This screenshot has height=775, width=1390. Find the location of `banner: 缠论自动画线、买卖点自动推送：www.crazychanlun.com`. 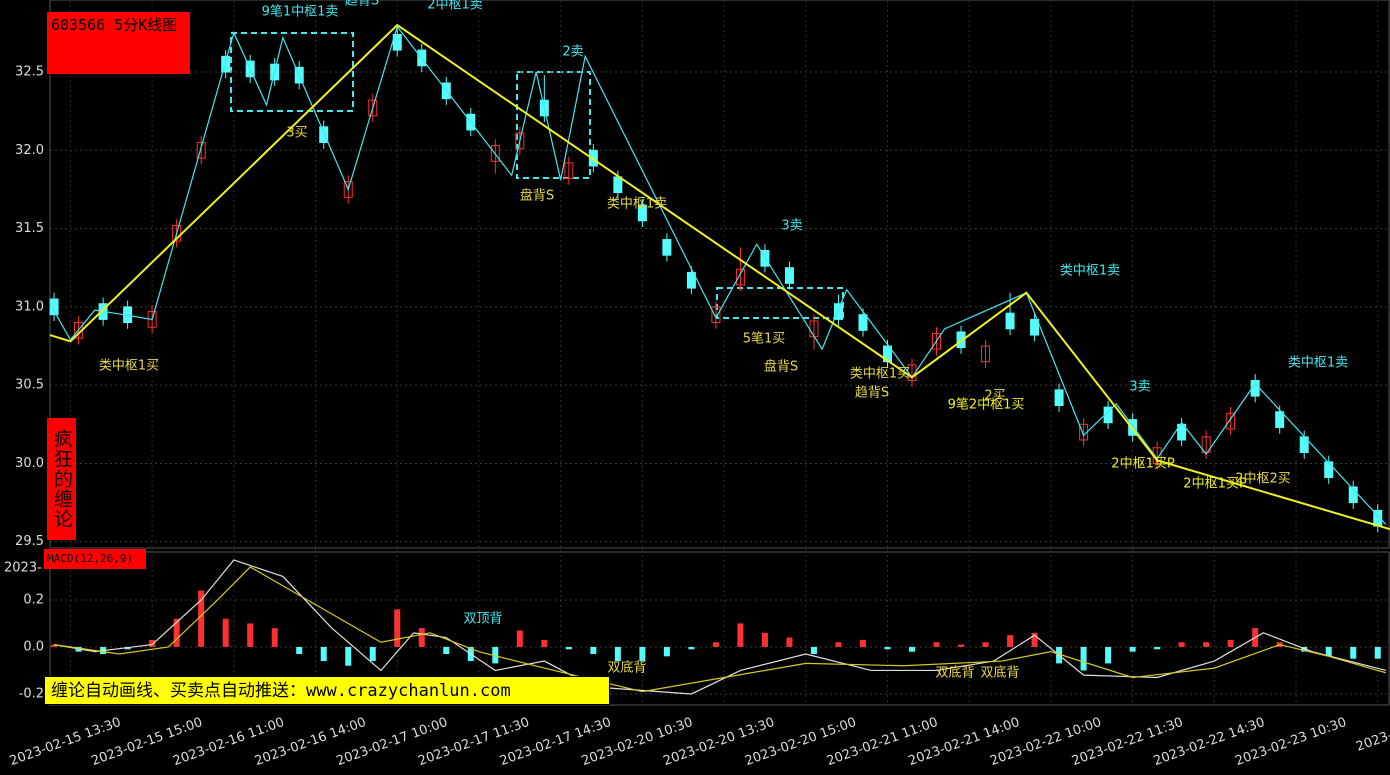

banner: 缠论自动画线、买卖点自动推送：www.crazychanlun.com is located at coordinates (327, 690).